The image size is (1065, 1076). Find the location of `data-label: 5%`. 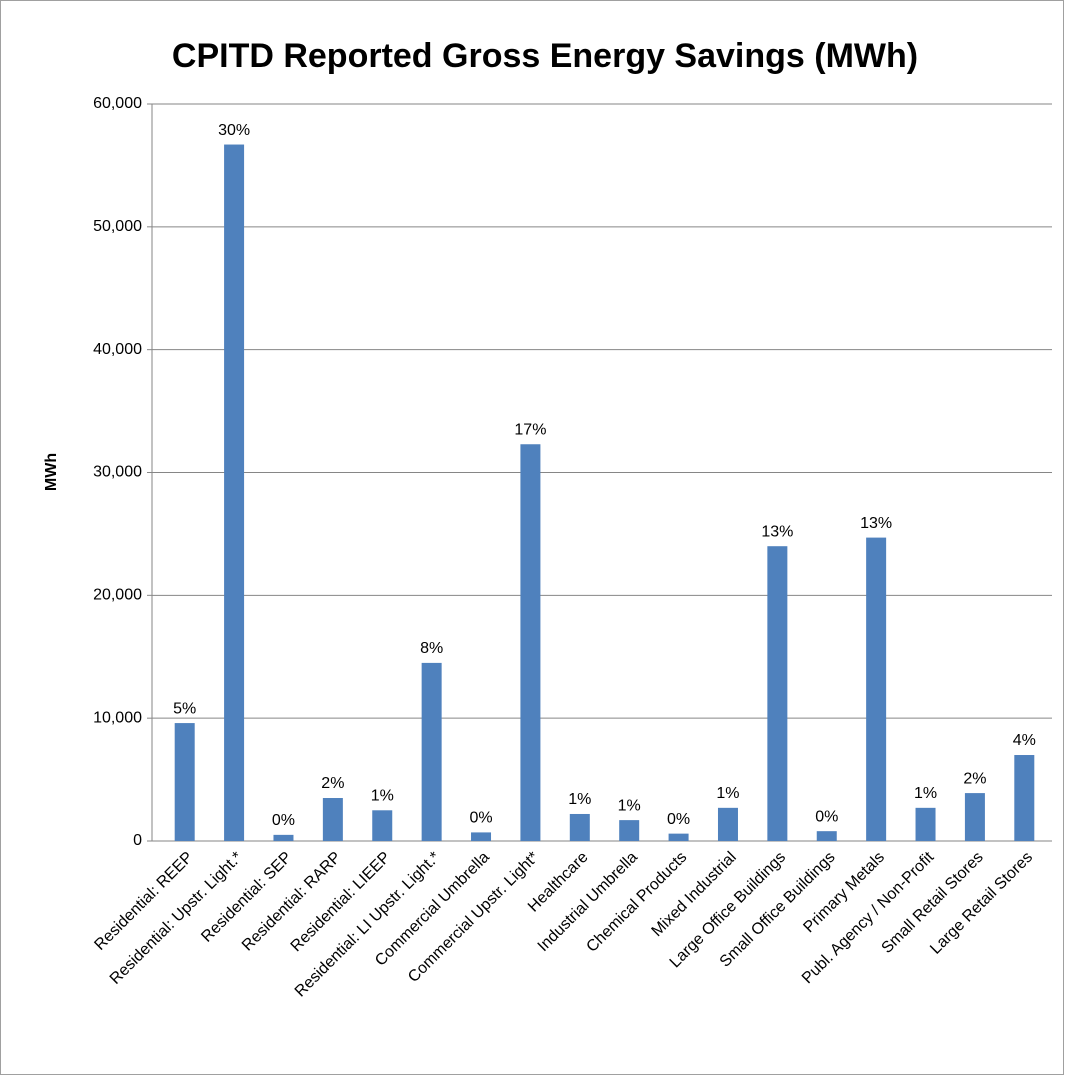

data-label: 5% is located at coordinates (184, 708).